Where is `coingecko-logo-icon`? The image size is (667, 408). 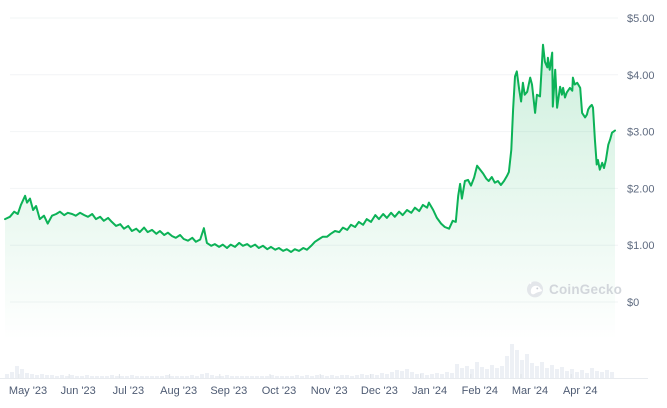 coingecko-logo-icon is located at coordinates (535, 289).